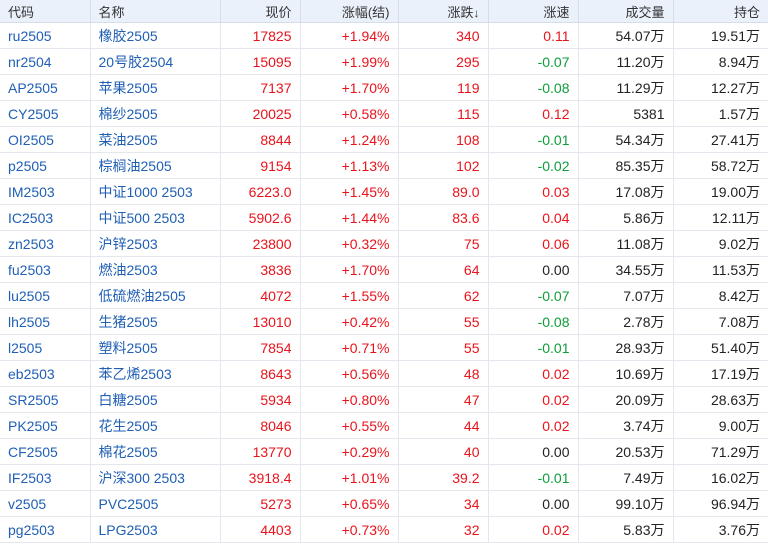 The height and width of the screenshot is (549, 768). I want to click on cell-name: 苯乙烯2503, so click(155, 373).